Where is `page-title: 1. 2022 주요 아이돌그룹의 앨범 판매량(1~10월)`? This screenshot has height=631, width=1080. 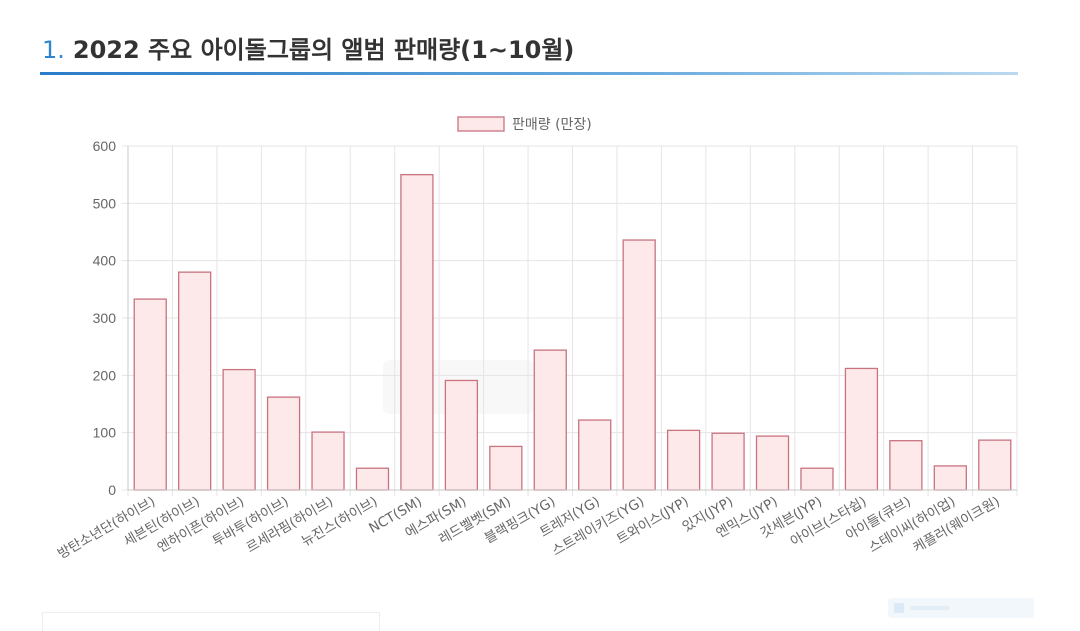
page-title: 1. 2022 주요 아이돌그룹의 앨범 판매량(1~10월) is located at coordinates (308, 47).